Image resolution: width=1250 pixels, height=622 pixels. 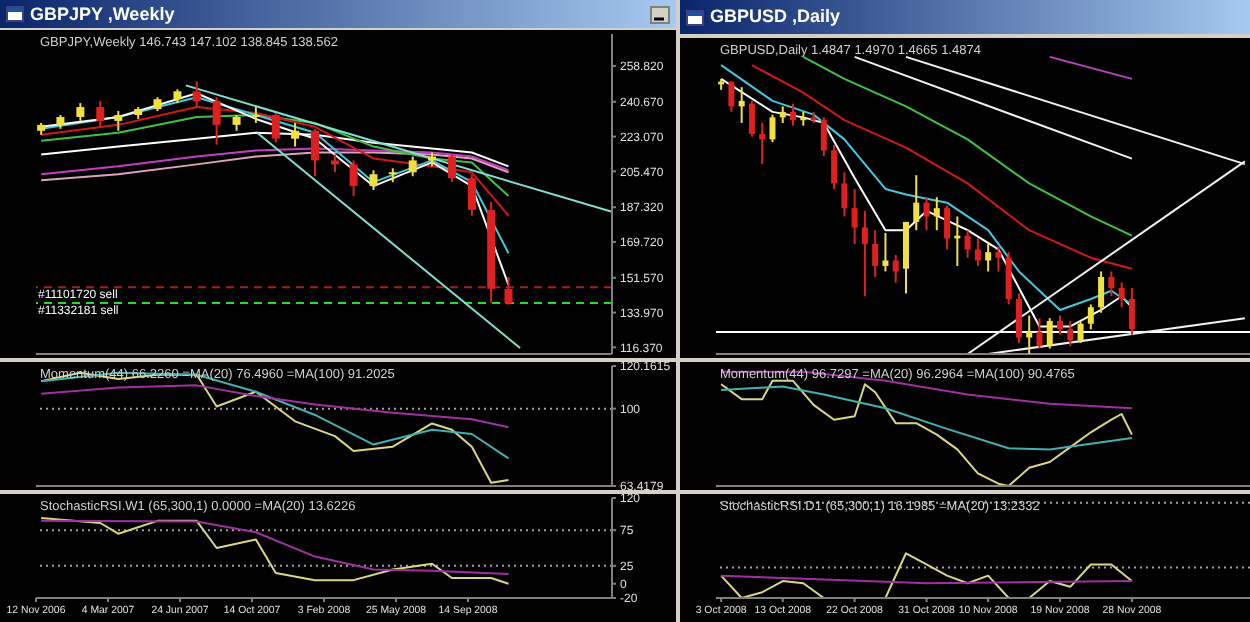 What do you see at coordinates (102, 14) in the screenshot?
I see `chart-title: GBPJPY ,Weekly` at bounding box center [102, 14].